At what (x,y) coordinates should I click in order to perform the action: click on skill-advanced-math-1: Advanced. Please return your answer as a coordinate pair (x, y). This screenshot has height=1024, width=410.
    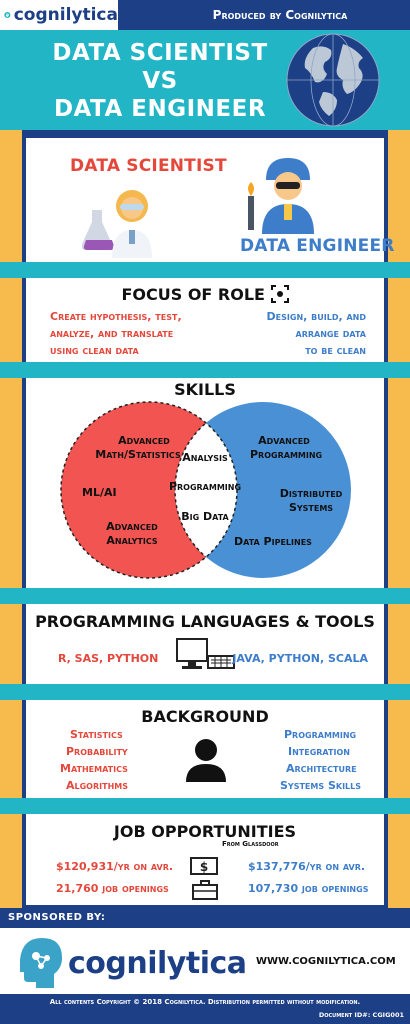
    Looking at the image, I should click on (144, 440).